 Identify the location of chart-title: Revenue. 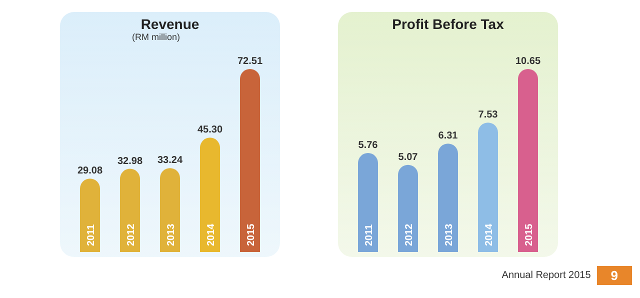
(170, 24).